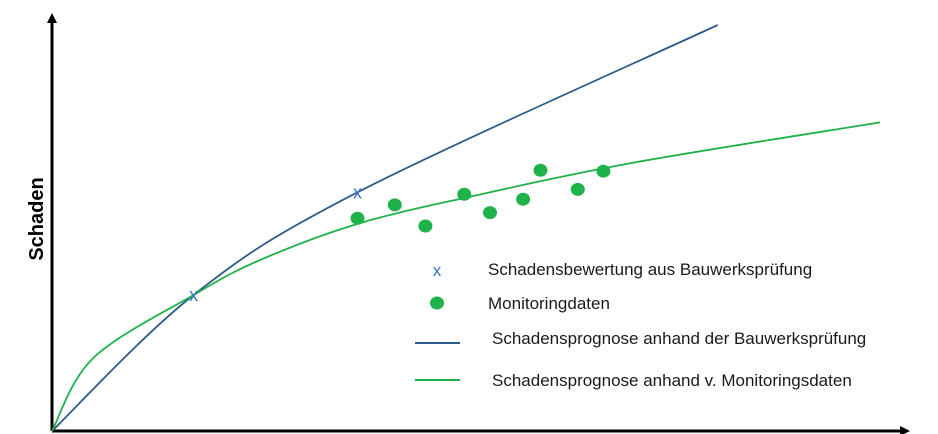 The height and width of the screenshot is (434, 938). I want to click on plot-marks: xx, so click(400, 234).